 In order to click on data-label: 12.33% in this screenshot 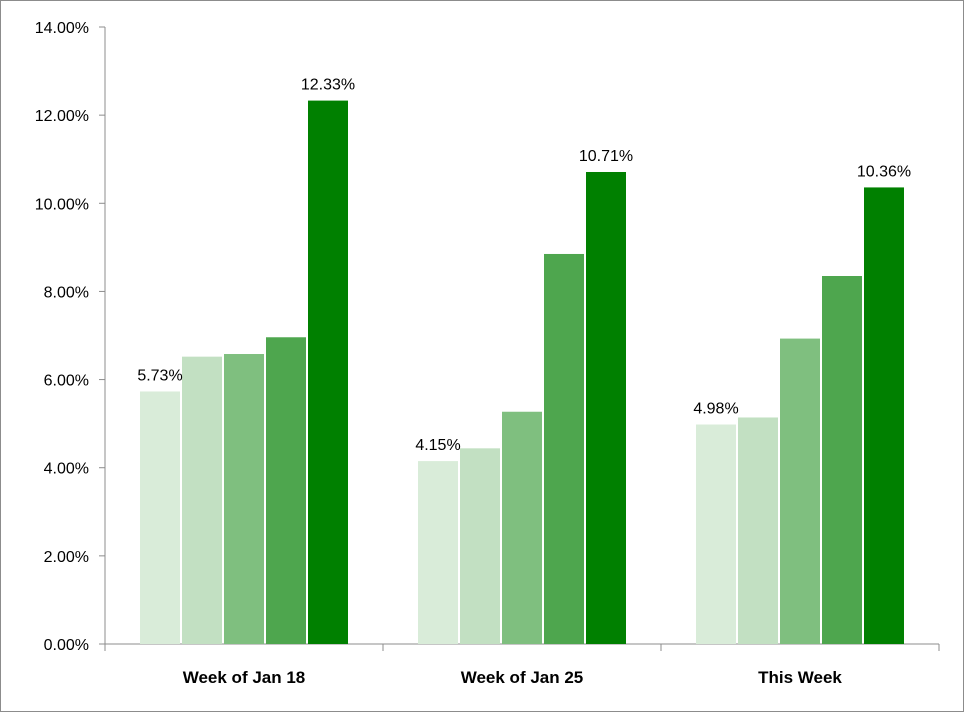, I will do `click(328, 85)`.